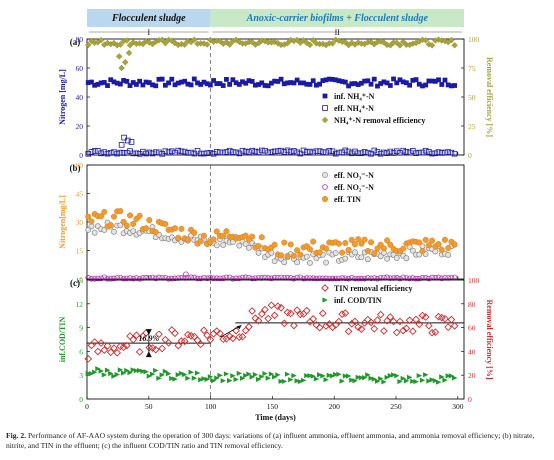  Describe the element at coordinates (472, 351) in the screenshot. I see `y2-tick-label: 40` at that location.